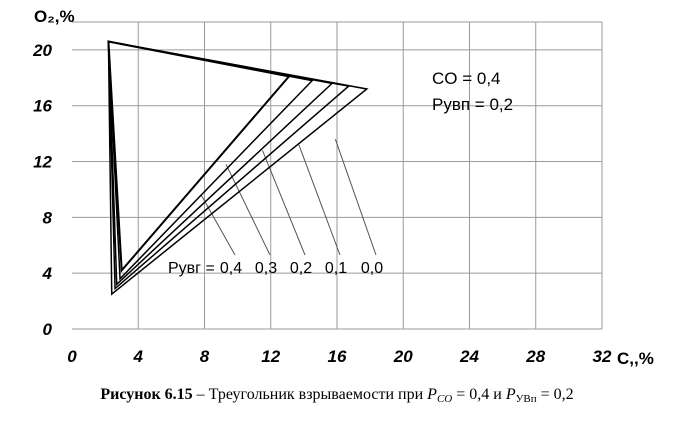 Image resolution: width=674 pixels, height=422 pixels. I want to click on leader-lines, so click(288, 197).